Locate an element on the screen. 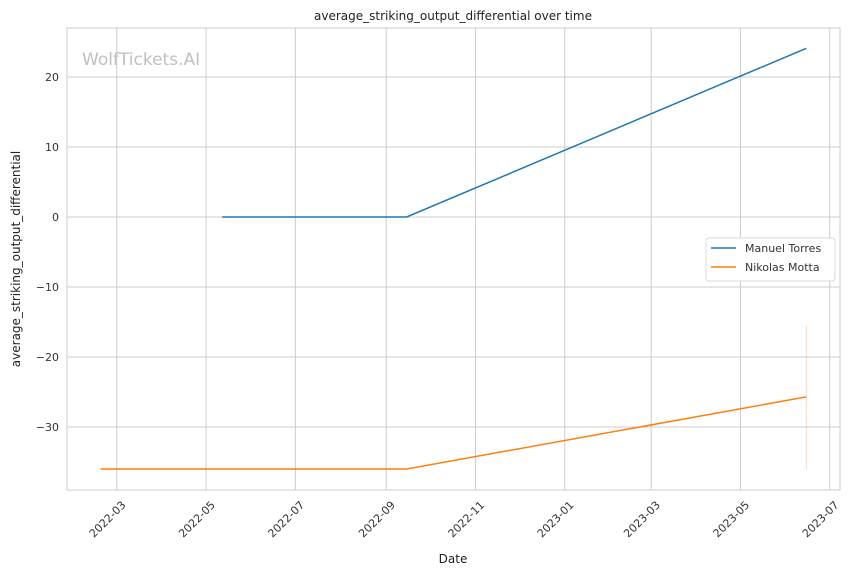 The width and height of the screenshot is (860, 575). x-axis-label: Date is located at coordinates (453, 559).